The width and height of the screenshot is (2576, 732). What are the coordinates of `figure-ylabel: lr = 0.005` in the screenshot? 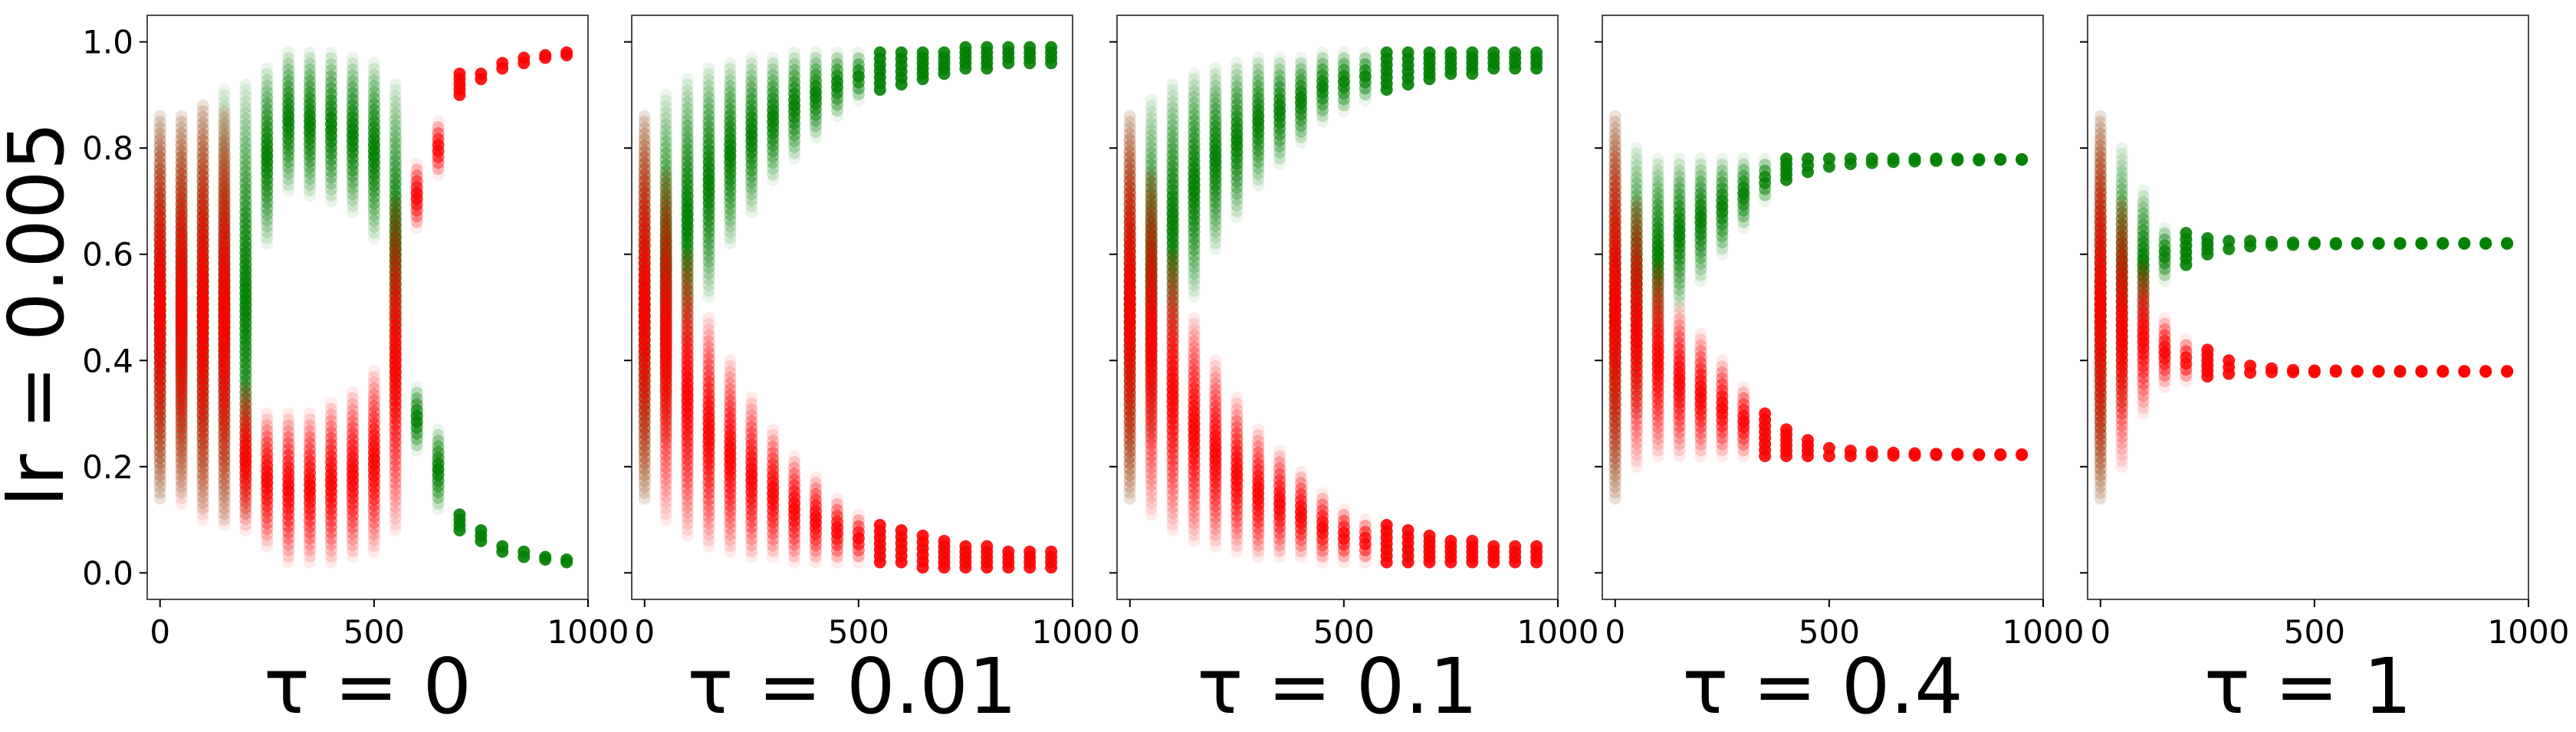 It's located at (41, 314).